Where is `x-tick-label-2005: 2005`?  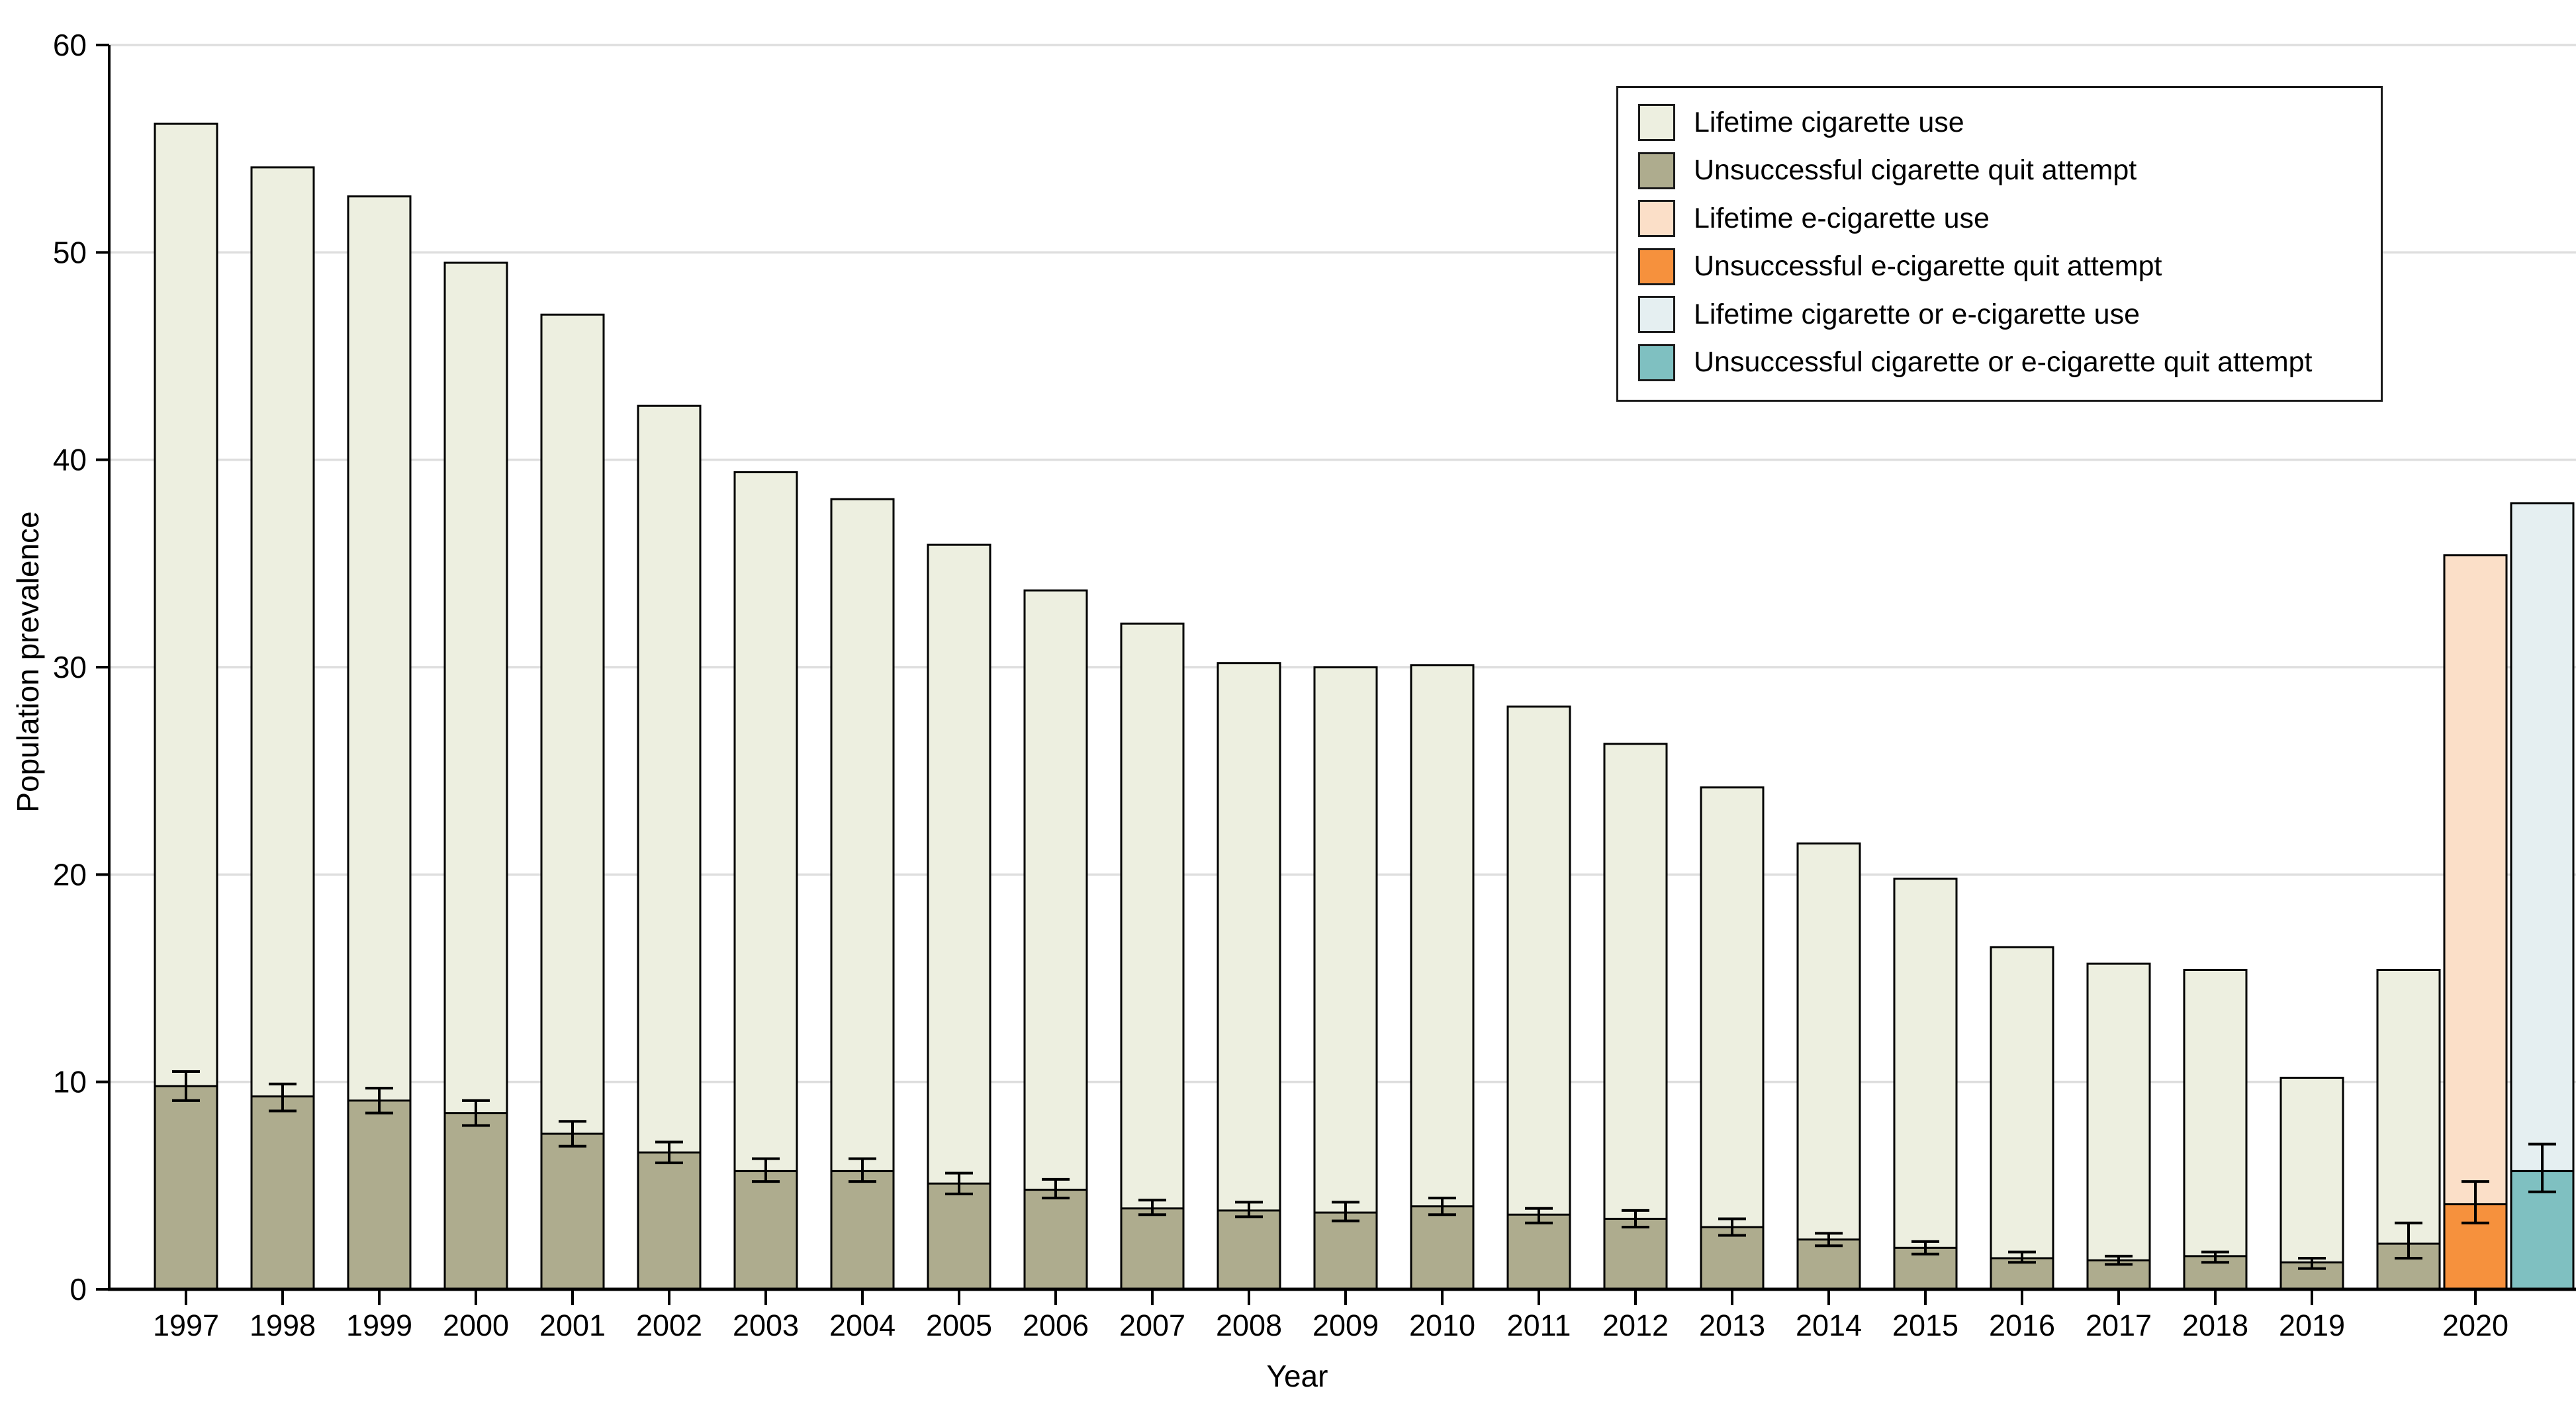
x-tick-label-2005: 2005 is located at coordinates (959, 1325).